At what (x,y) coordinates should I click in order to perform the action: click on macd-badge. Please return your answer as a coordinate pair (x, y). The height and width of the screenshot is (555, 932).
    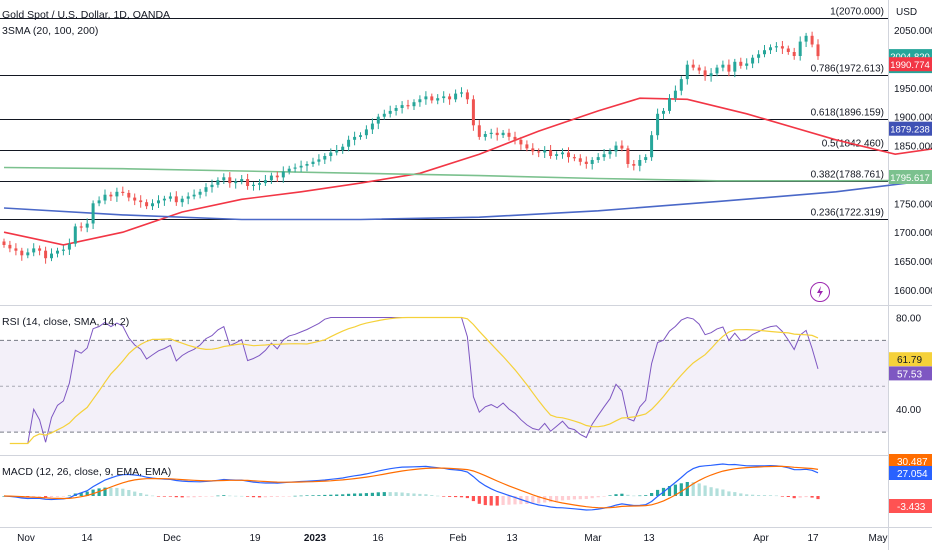
    Looking at the image, I should click on (910, 473).